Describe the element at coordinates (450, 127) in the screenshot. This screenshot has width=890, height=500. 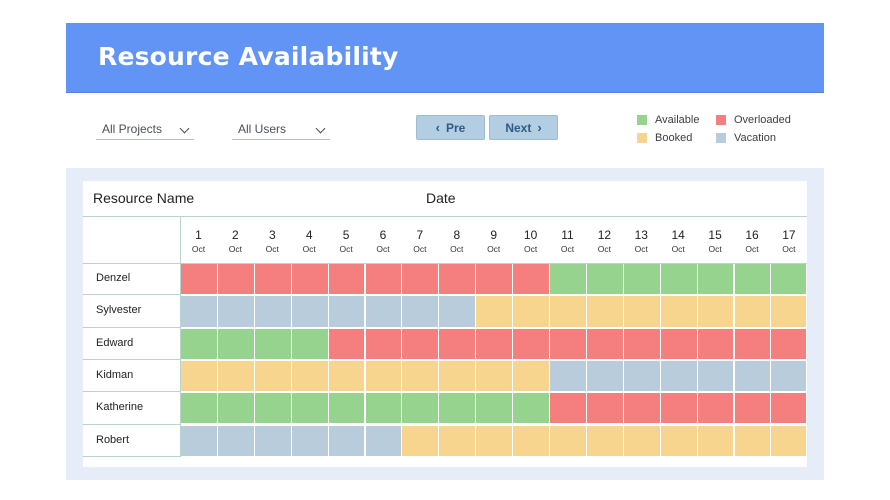
I see `pre-button: ‹ Pre` at that location.